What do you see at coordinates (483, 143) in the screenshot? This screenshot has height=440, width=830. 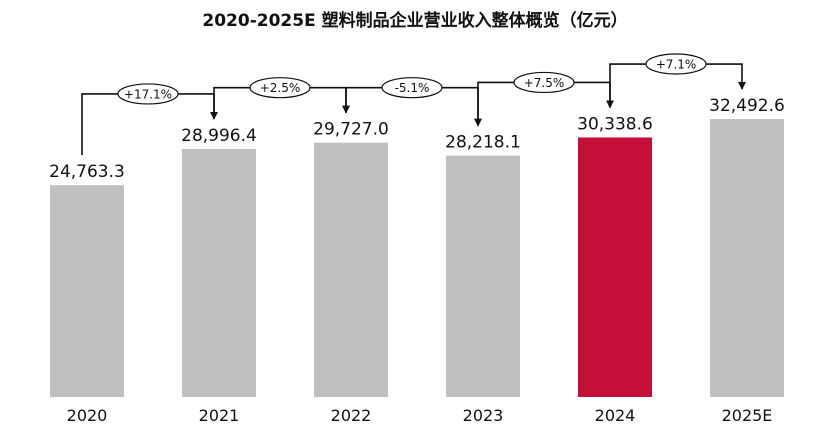 I see `value-label-2023: 28,218.1` at bounding box center [483, 143].